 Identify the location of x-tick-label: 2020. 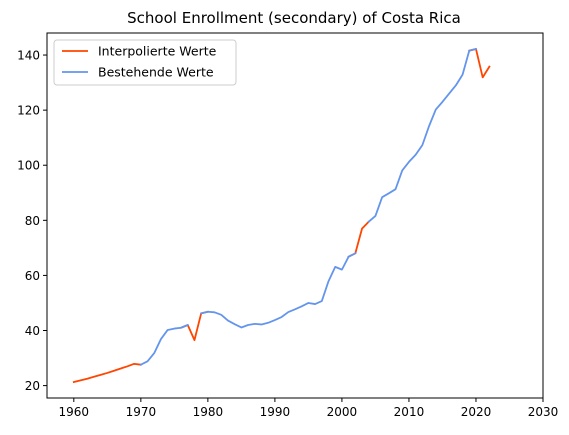
(476, 412).